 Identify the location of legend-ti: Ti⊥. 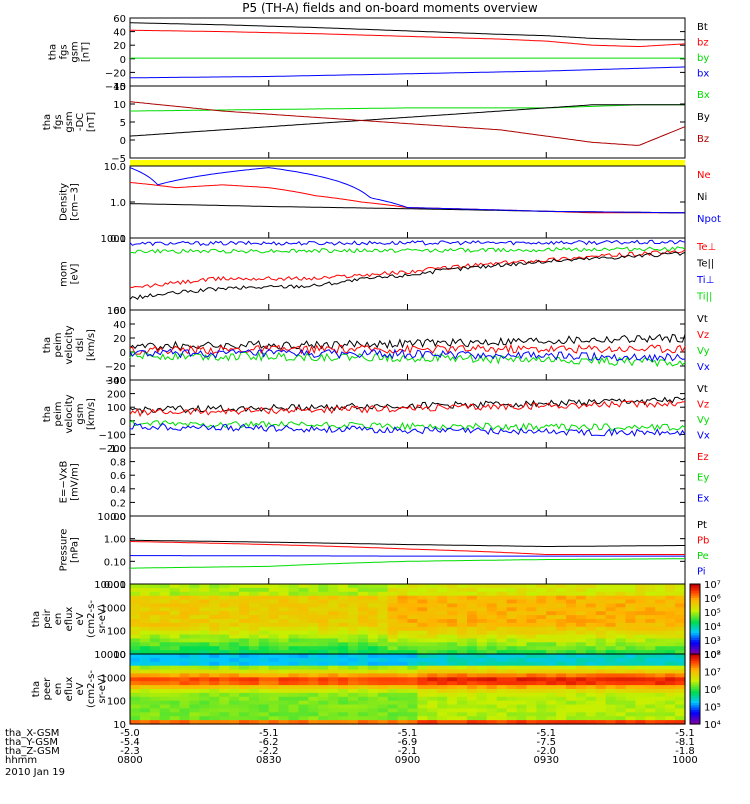
(705, 280).